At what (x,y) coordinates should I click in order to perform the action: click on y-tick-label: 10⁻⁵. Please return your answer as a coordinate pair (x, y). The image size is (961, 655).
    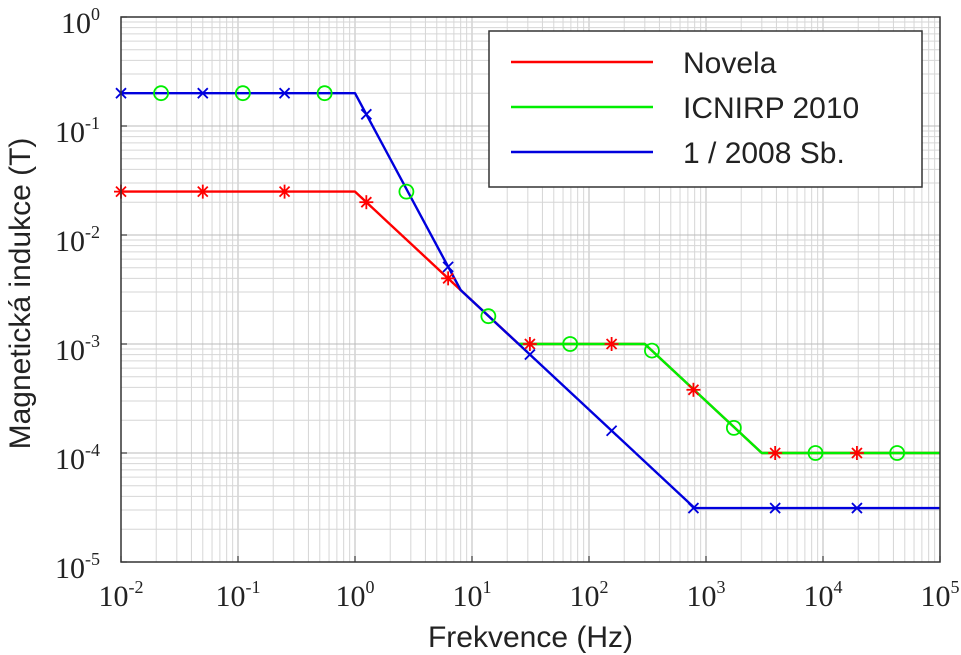
    Looking at the image, I should click on (77, 567).